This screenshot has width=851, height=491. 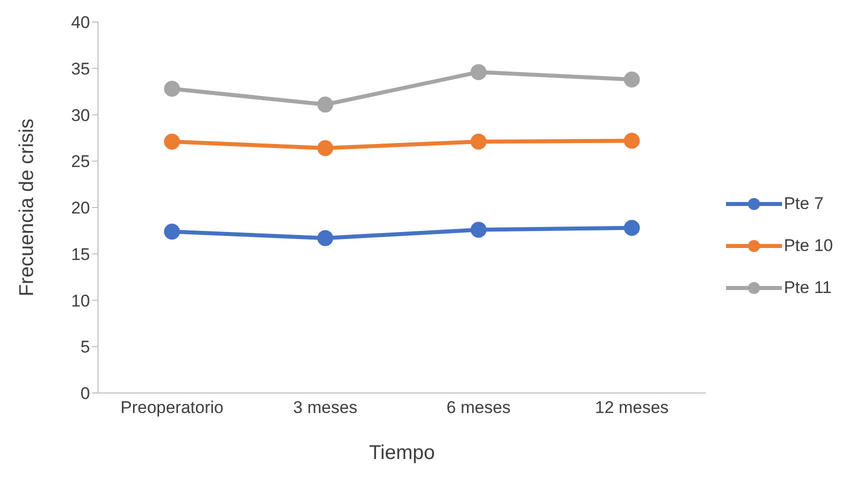 What do you see at coordinates (80, 68) in the screenshot?
I see `y-tick-label: 35` at bounding box center [80, 68].